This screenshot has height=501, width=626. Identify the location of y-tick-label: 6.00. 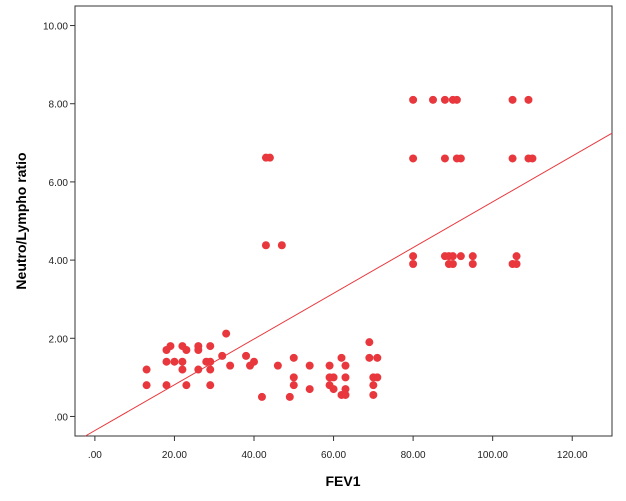
(59, 183).